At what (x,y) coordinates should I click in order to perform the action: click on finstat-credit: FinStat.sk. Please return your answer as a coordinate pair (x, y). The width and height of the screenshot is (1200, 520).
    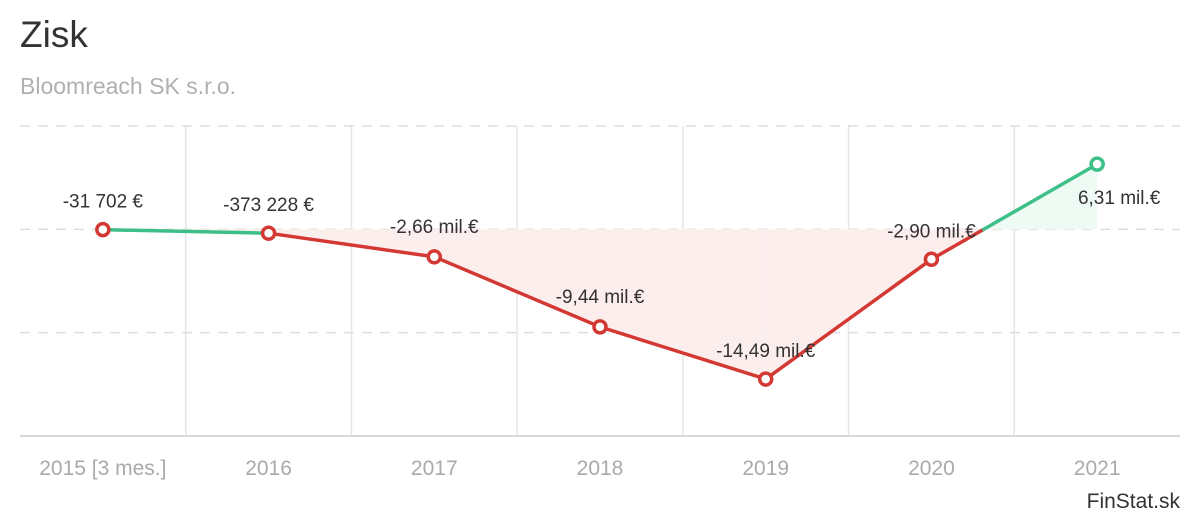
    Looking at the image, I should click on (1133, 501).